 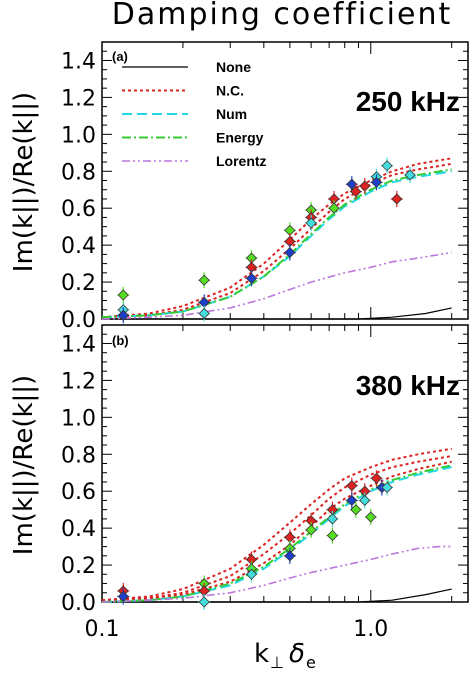 I want to click on y-tick-label: 0.6, so click(x=78, y=209).